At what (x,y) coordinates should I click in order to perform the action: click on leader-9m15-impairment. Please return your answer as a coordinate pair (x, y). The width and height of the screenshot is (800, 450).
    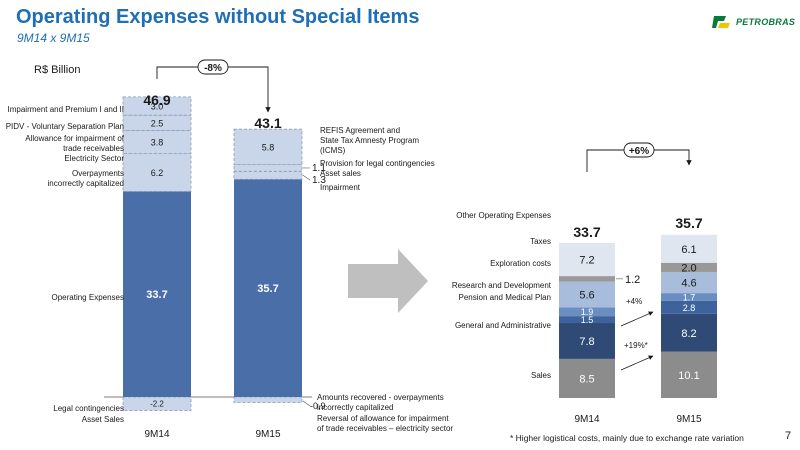
    Looking at the image, I should click on (306, 178).